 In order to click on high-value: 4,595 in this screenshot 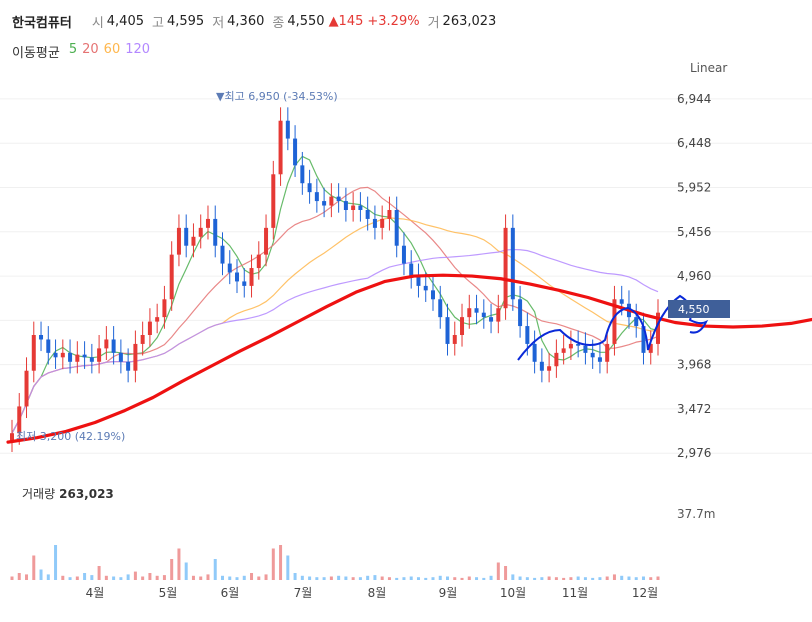, I will do `click(185, 21)`.